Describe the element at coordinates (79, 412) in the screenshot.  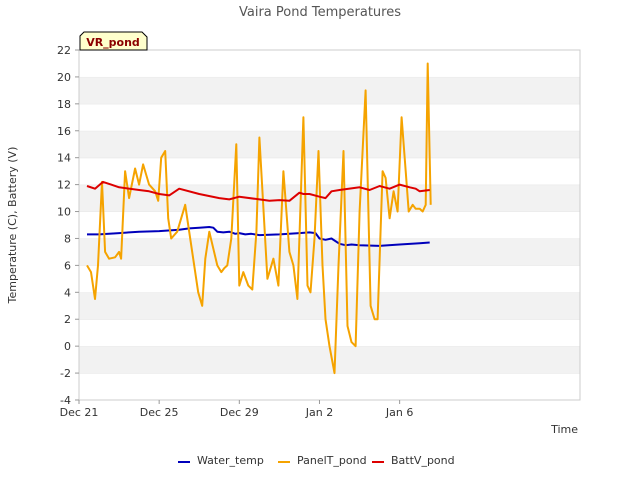
I see `x-tick-label: Dec 21` at that location.